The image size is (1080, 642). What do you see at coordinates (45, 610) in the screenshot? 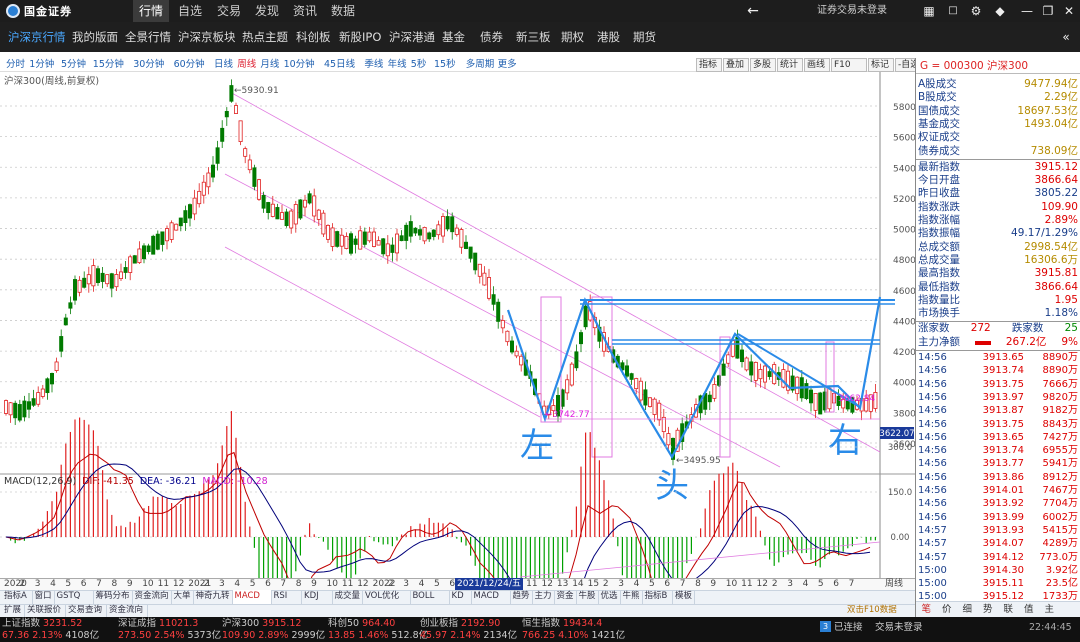
I see `indicator-tab2-1: 关联报价` at bounding box center [45, 610].